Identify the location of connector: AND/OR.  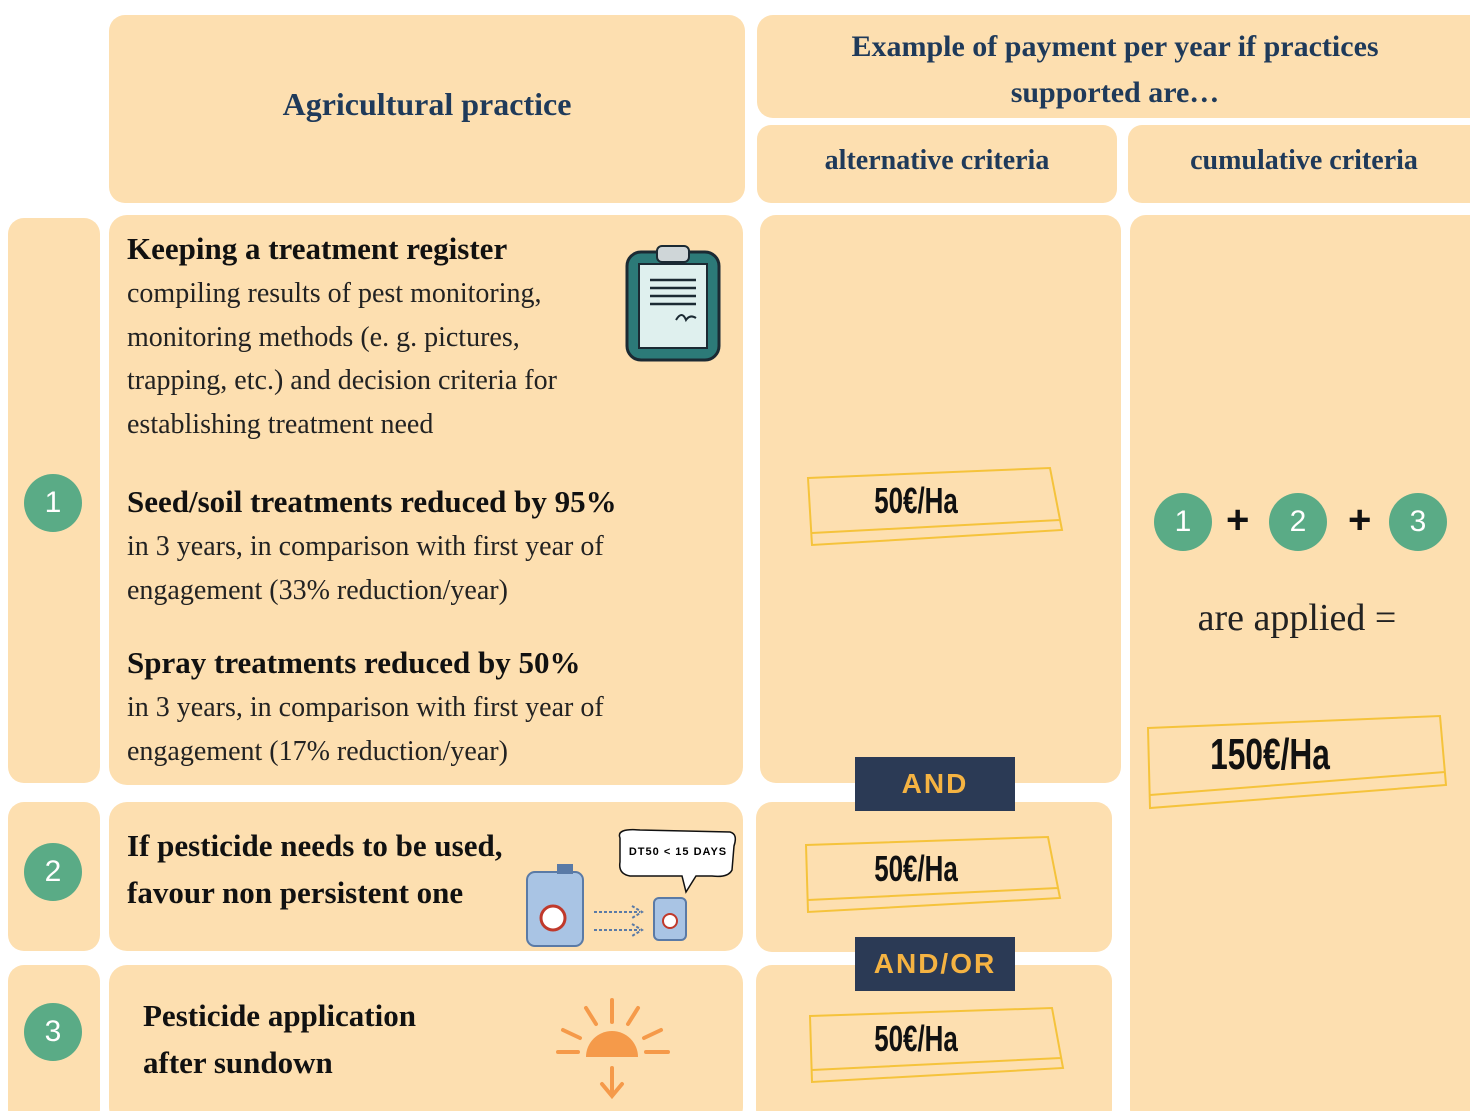
(935, 964).